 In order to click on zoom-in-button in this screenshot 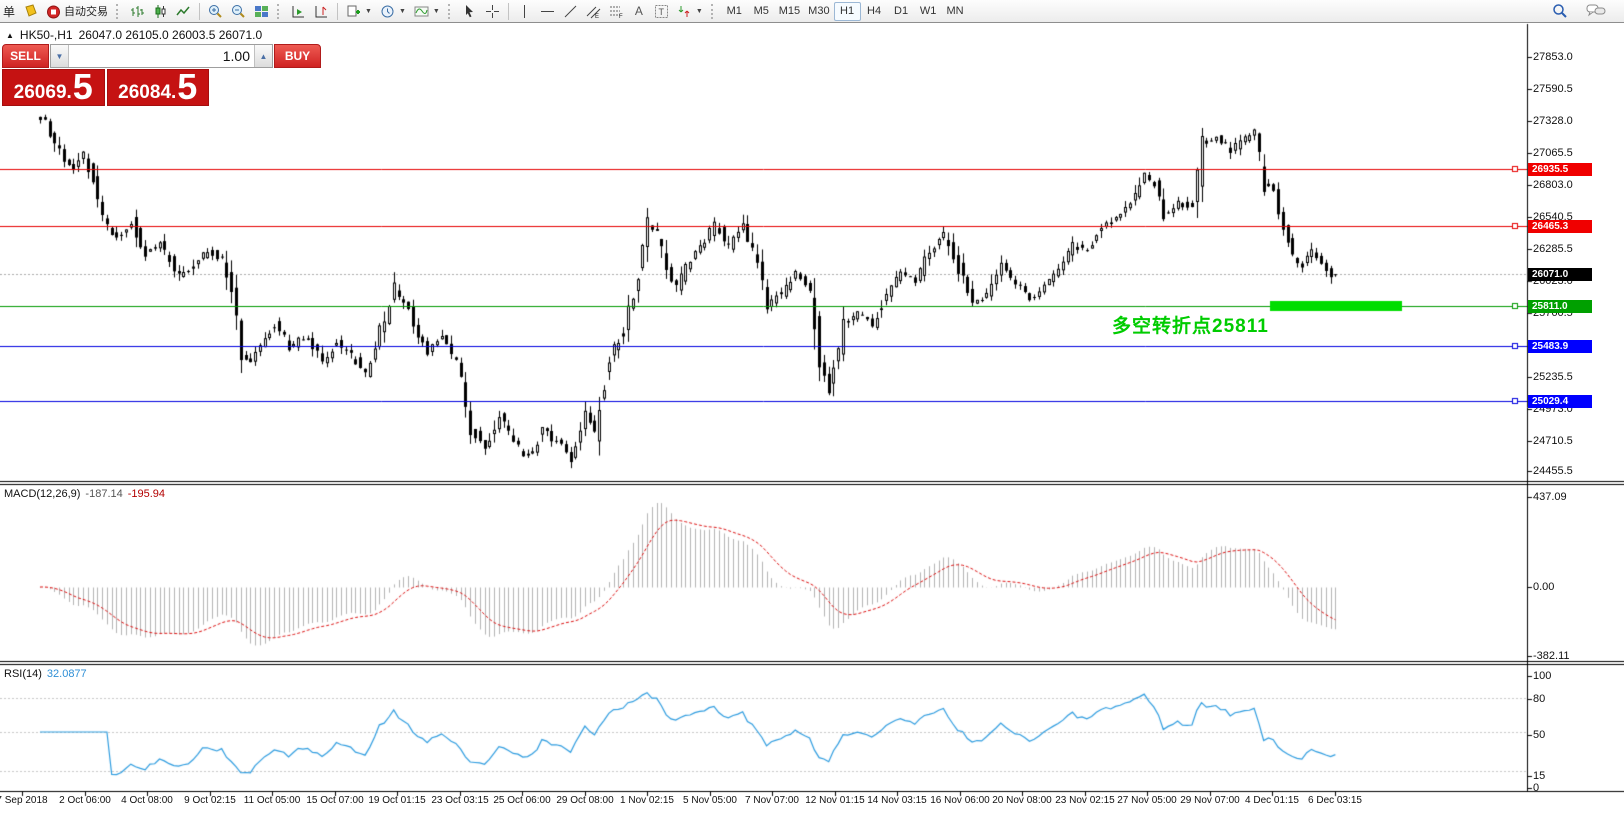, I will do `click(215, 11)`.